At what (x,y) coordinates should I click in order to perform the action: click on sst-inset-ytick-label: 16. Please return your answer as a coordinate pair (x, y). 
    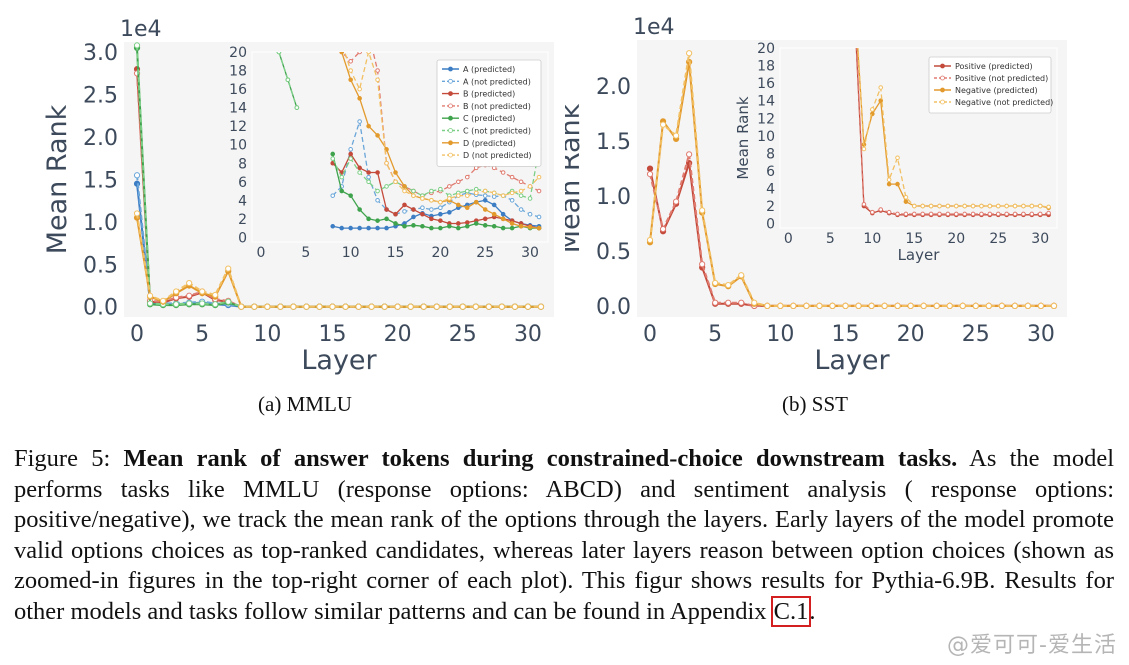
    Looking at the image, I should click on (766, 84).